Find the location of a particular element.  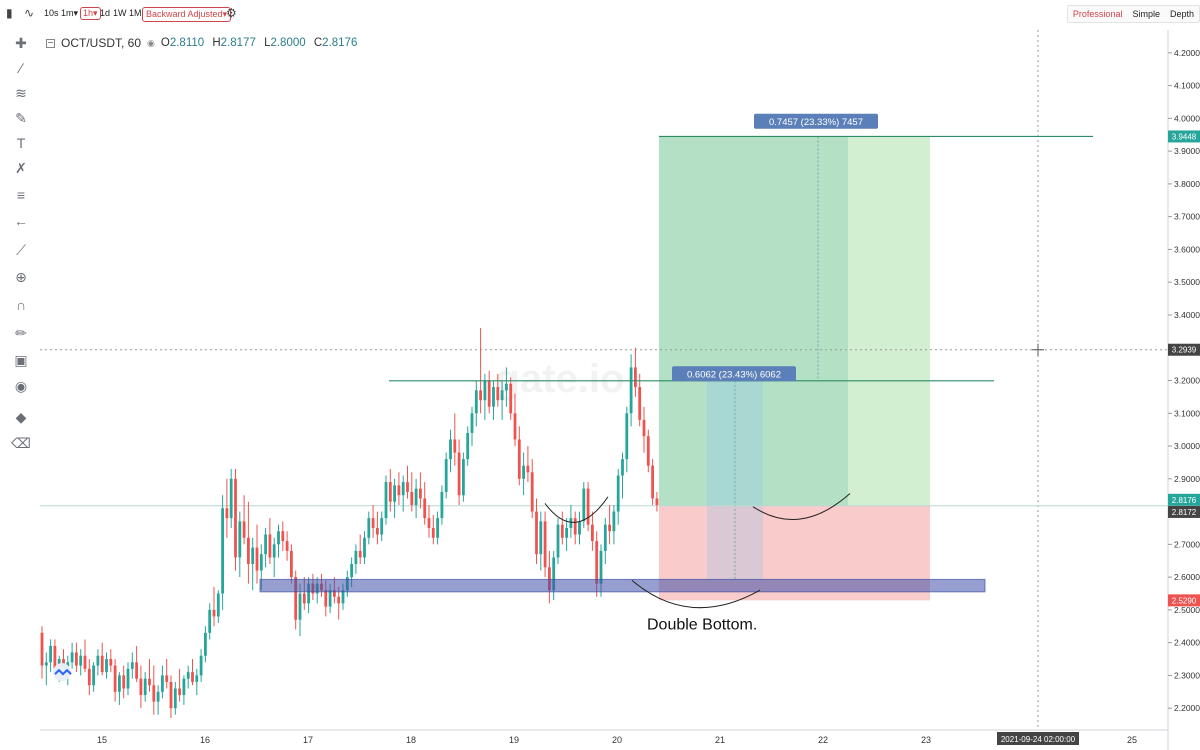

ruler-icon: ⟋ is located at coordinates (21, 249).